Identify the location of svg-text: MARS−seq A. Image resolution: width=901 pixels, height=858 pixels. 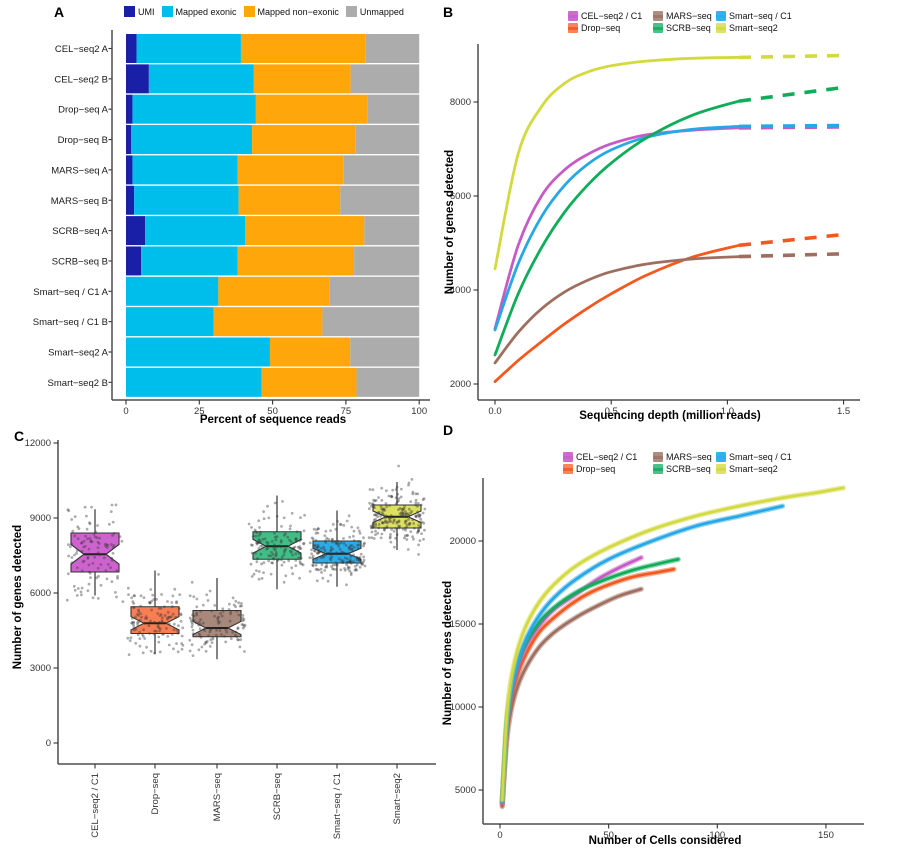
(79, 170).